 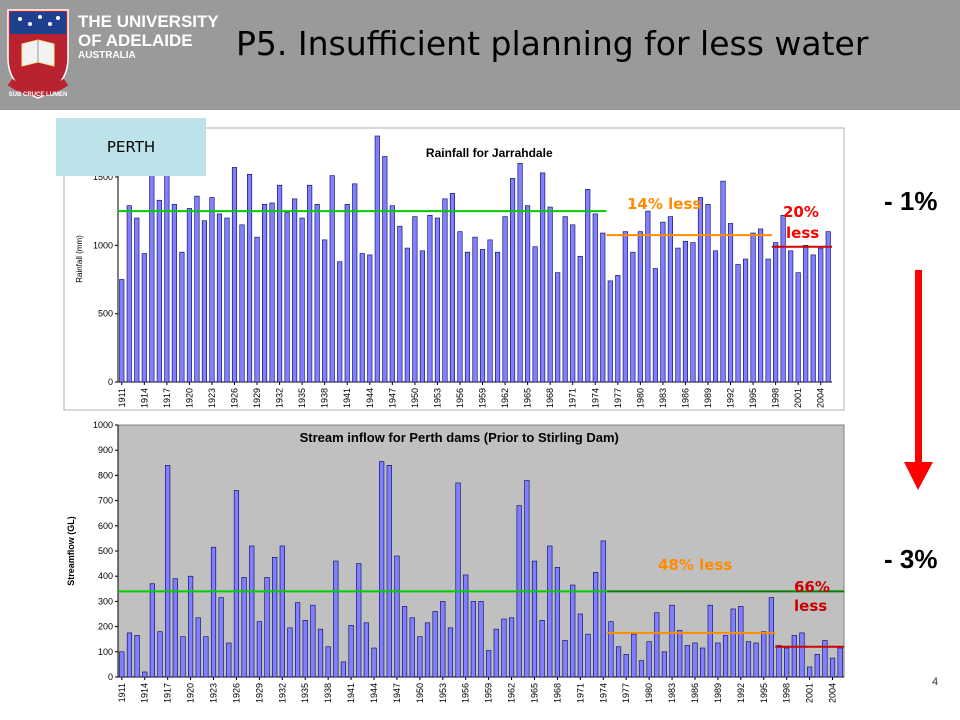 What do you see at coordinates (552, 43) in the screenshot?
I see `slide-title: P5. Insufficient planning for less water` at bounding box center [552, 43].